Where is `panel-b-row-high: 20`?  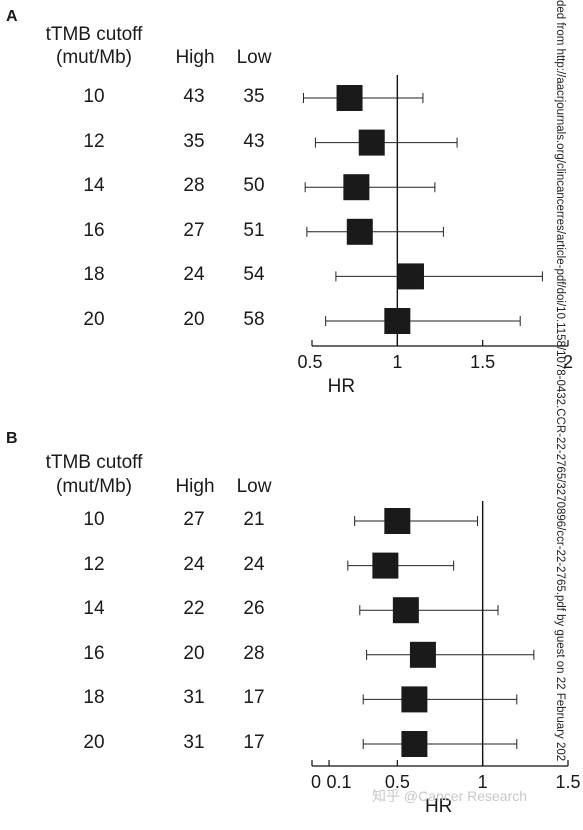 panel-b-row-high: 20 is located at coordinates (194, 653).